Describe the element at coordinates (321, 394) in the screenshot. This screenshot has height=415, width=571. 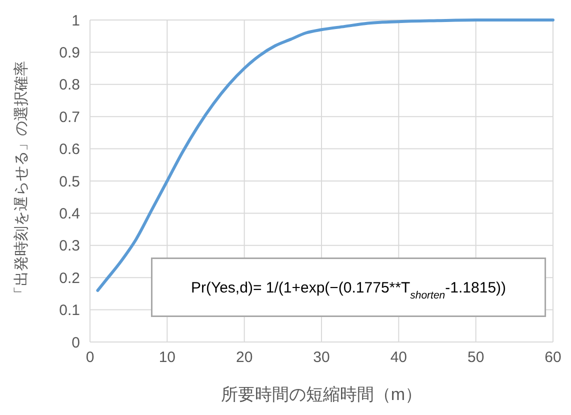
I see `x-axis-title: 所要時間の短縮時間（m）` at that location.